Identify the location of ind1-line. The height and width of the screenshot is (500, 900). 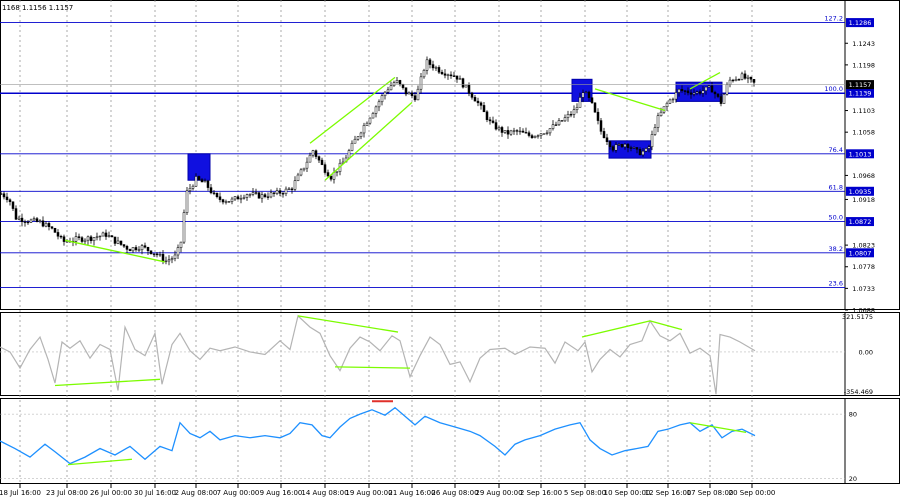
(378, 354).